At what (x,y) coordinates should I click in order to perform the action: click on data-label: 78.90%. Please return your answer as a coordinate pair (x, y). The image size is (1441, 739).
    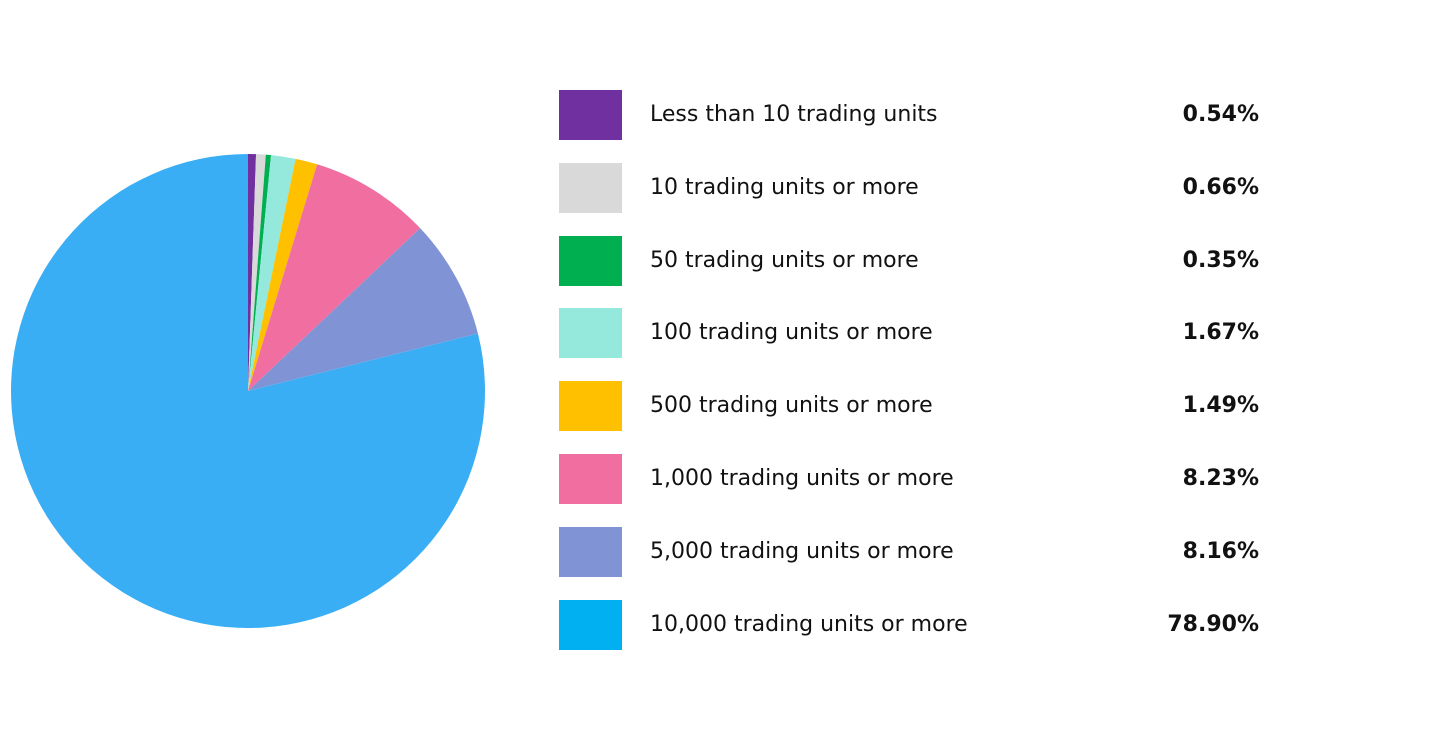
    Looking at the image, I should click on (1213, 624).